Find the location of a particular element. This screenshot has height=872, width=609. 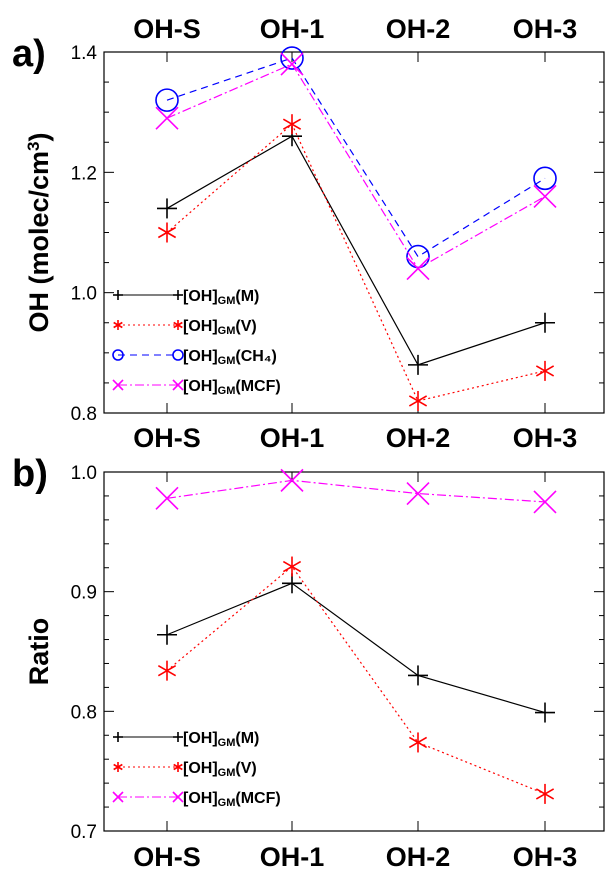

panel-a-category-label: OH-2 is located at coordinates (418, 438).